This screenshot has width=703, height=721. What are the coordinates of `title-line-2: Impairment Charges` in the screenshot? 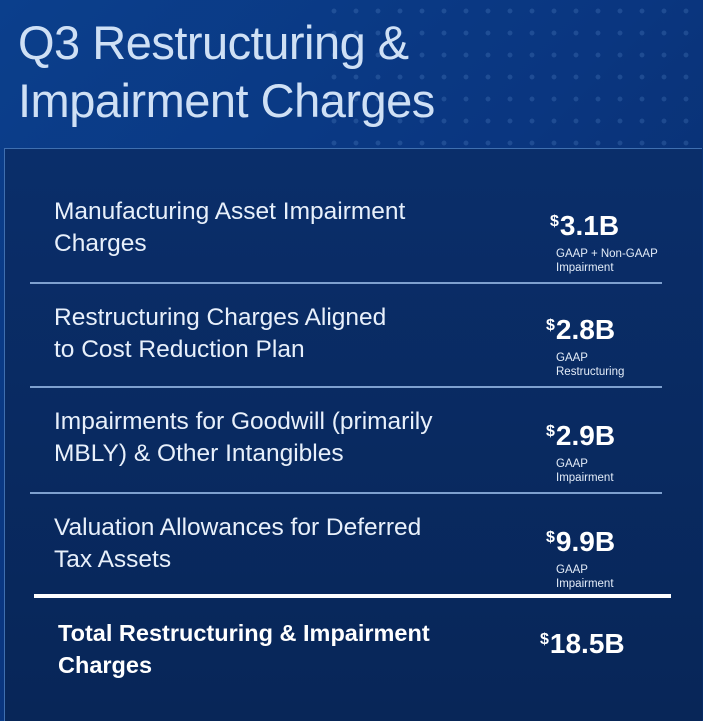 It's located at (226, 100).